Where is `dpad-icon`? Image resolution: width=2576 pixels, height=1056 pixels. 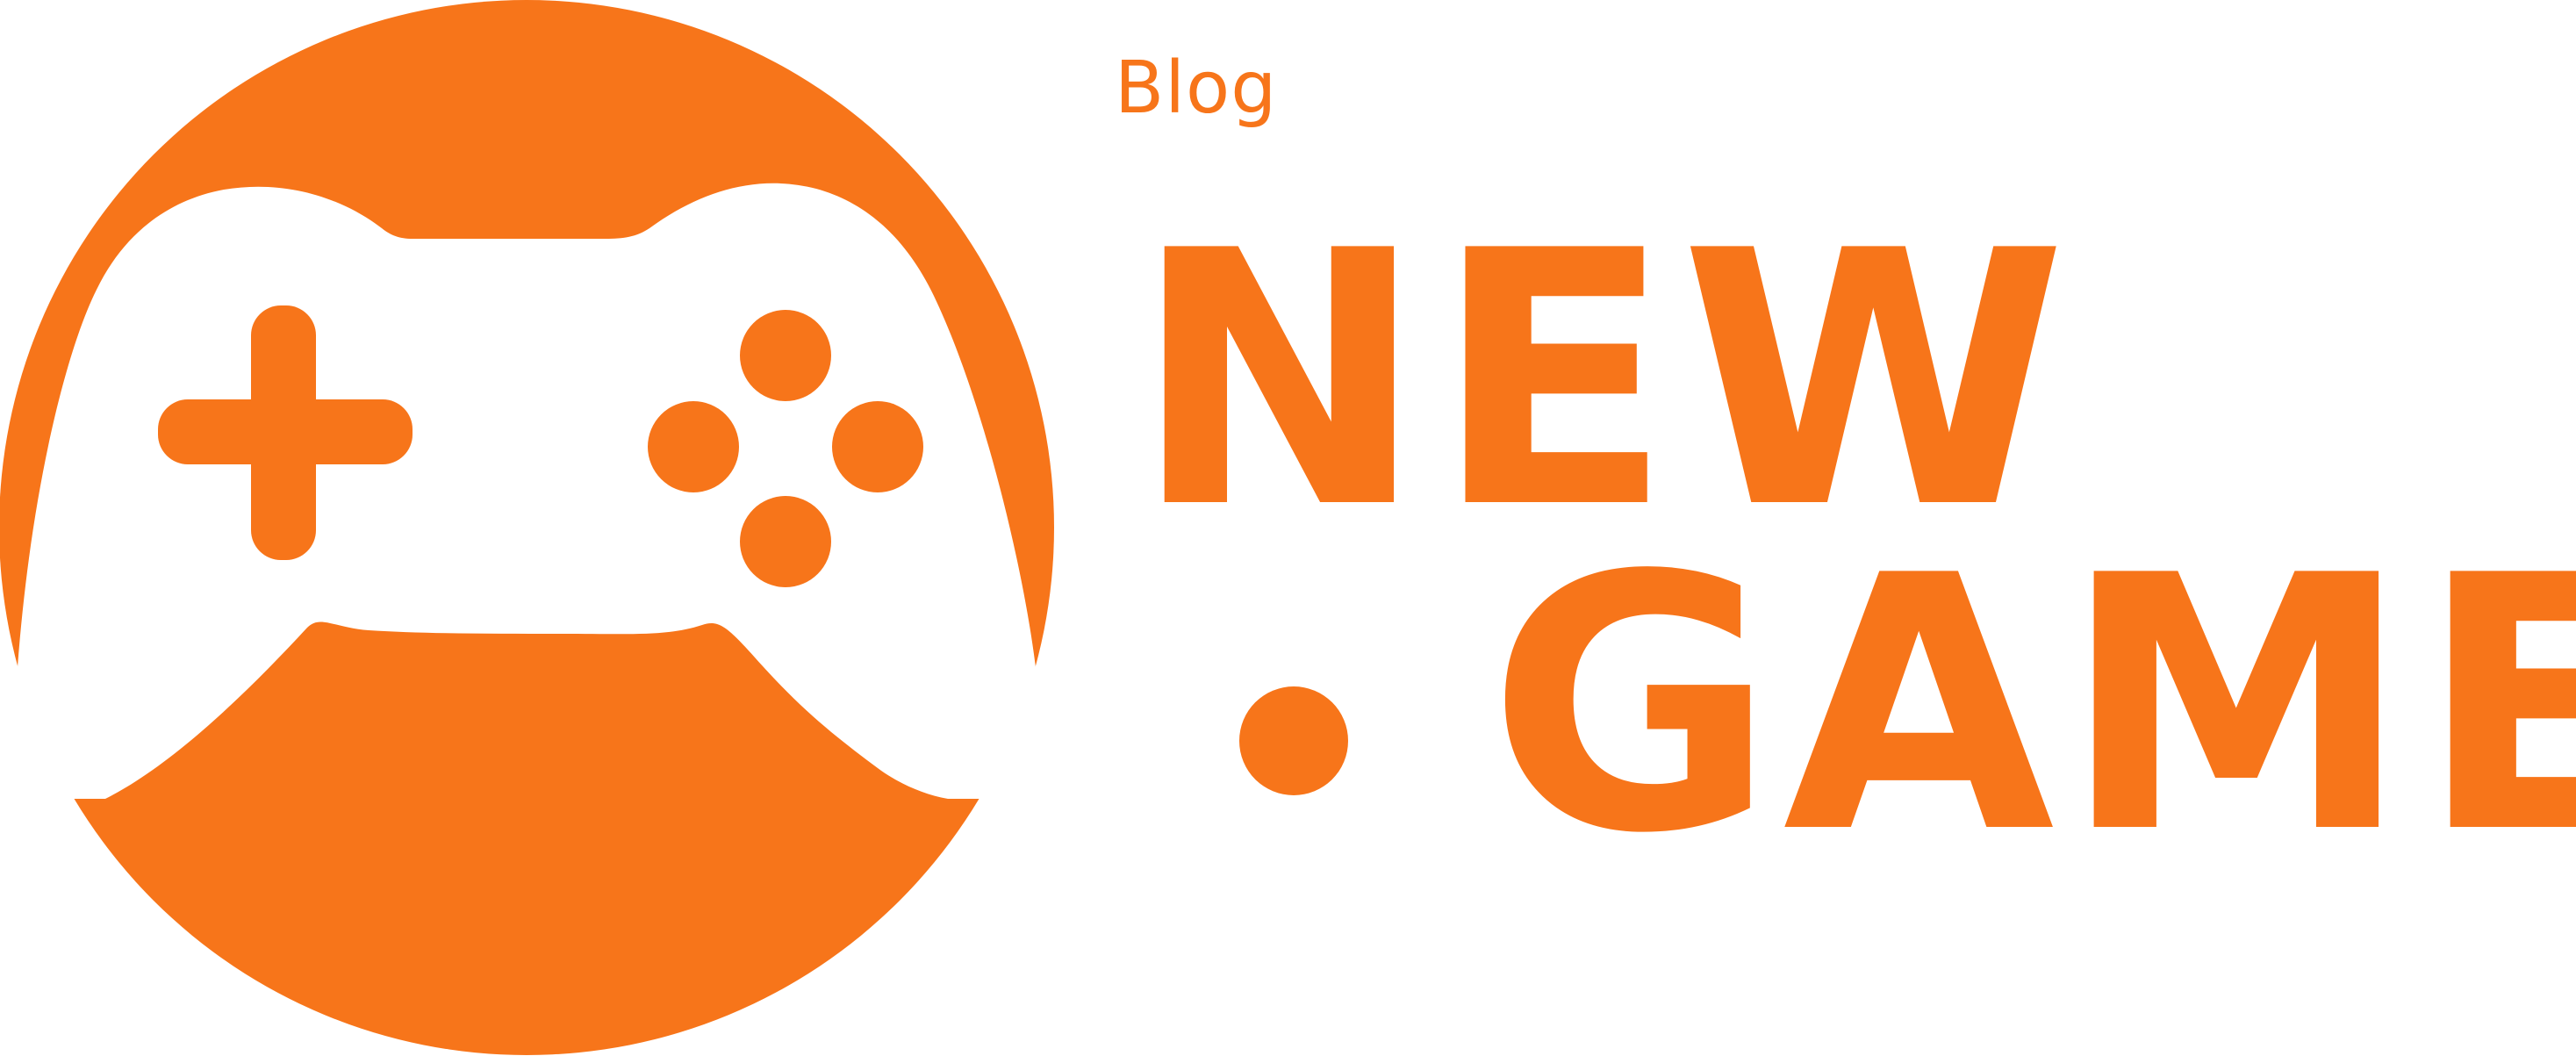 dpad-icon is located at coordinates (285, 432).